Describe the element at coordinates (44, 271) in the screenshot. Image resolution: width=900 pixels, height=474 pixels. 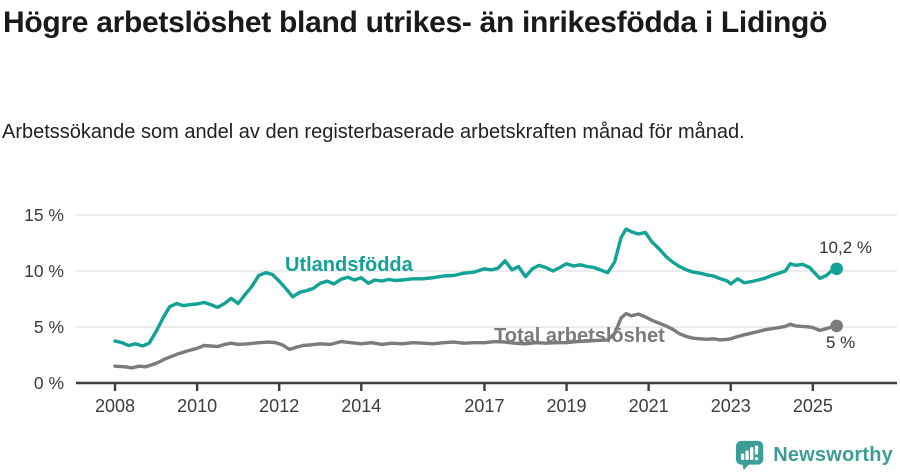
I see `y-tick-label: 10 %` at that location.